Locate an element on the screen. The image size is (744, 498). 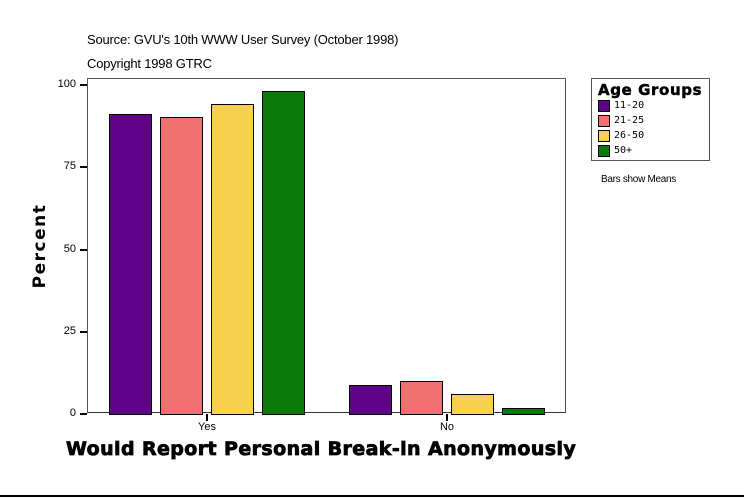
legend-label: 26-50 is located at coordinates (629, 135).